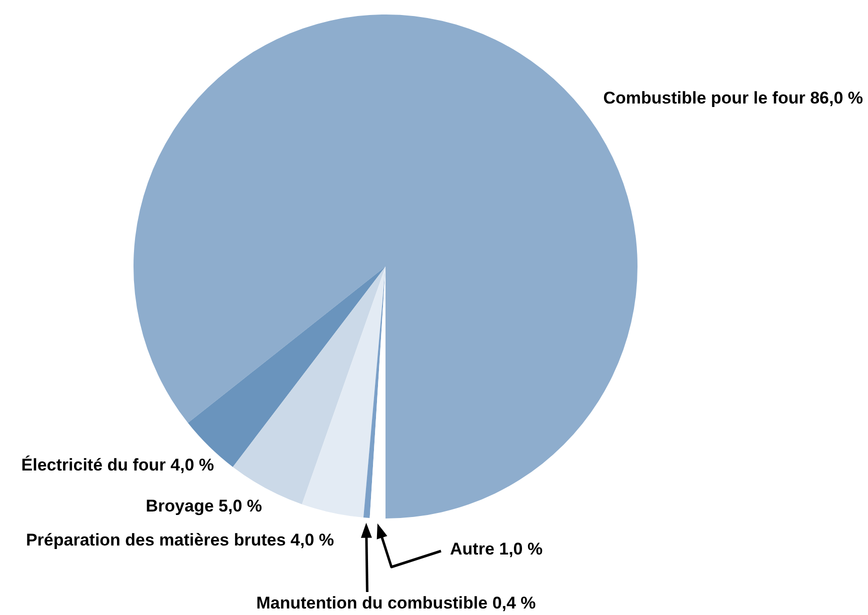 The image size is (868, 615). What do you see at coordinates (204, 506) in the screenshot?
I see `slice-label: Broyage 5,0 %` at bounding box center [204, 506].